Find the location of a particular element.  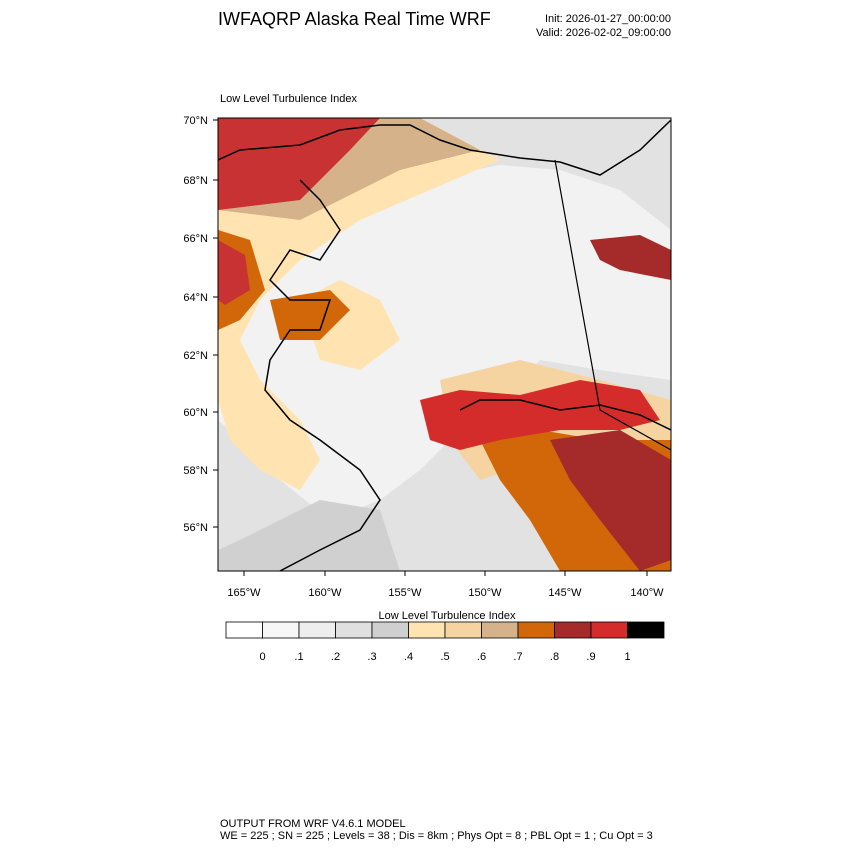

colorbar-label: .2 is located at coordinates (335, 657).